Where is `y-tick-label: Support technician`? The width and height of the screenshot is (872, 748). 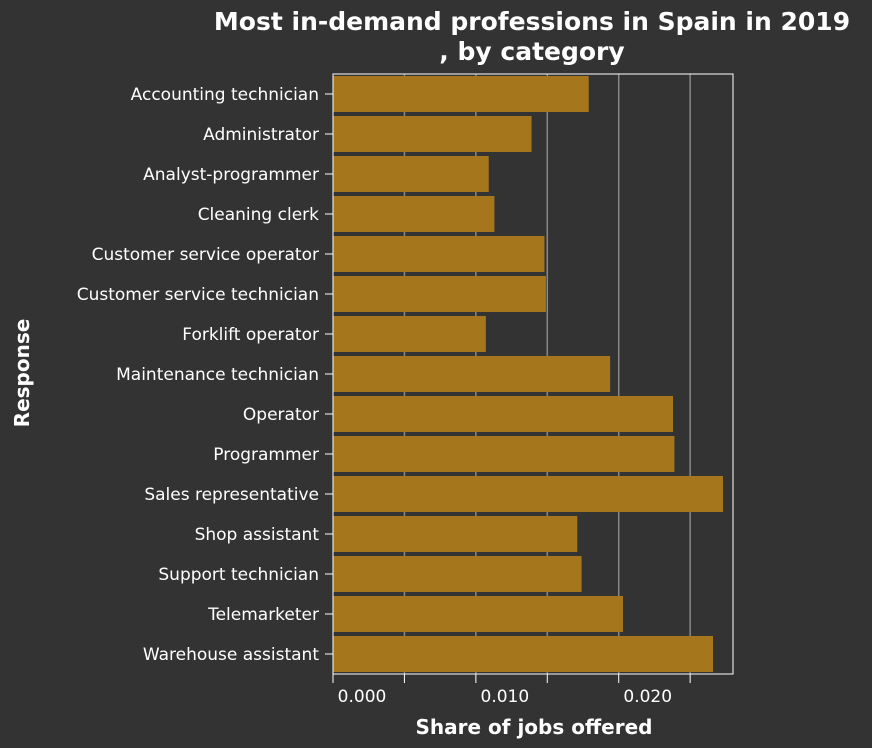
y-tick-label: Support technician is located at coordinates (238, 575).